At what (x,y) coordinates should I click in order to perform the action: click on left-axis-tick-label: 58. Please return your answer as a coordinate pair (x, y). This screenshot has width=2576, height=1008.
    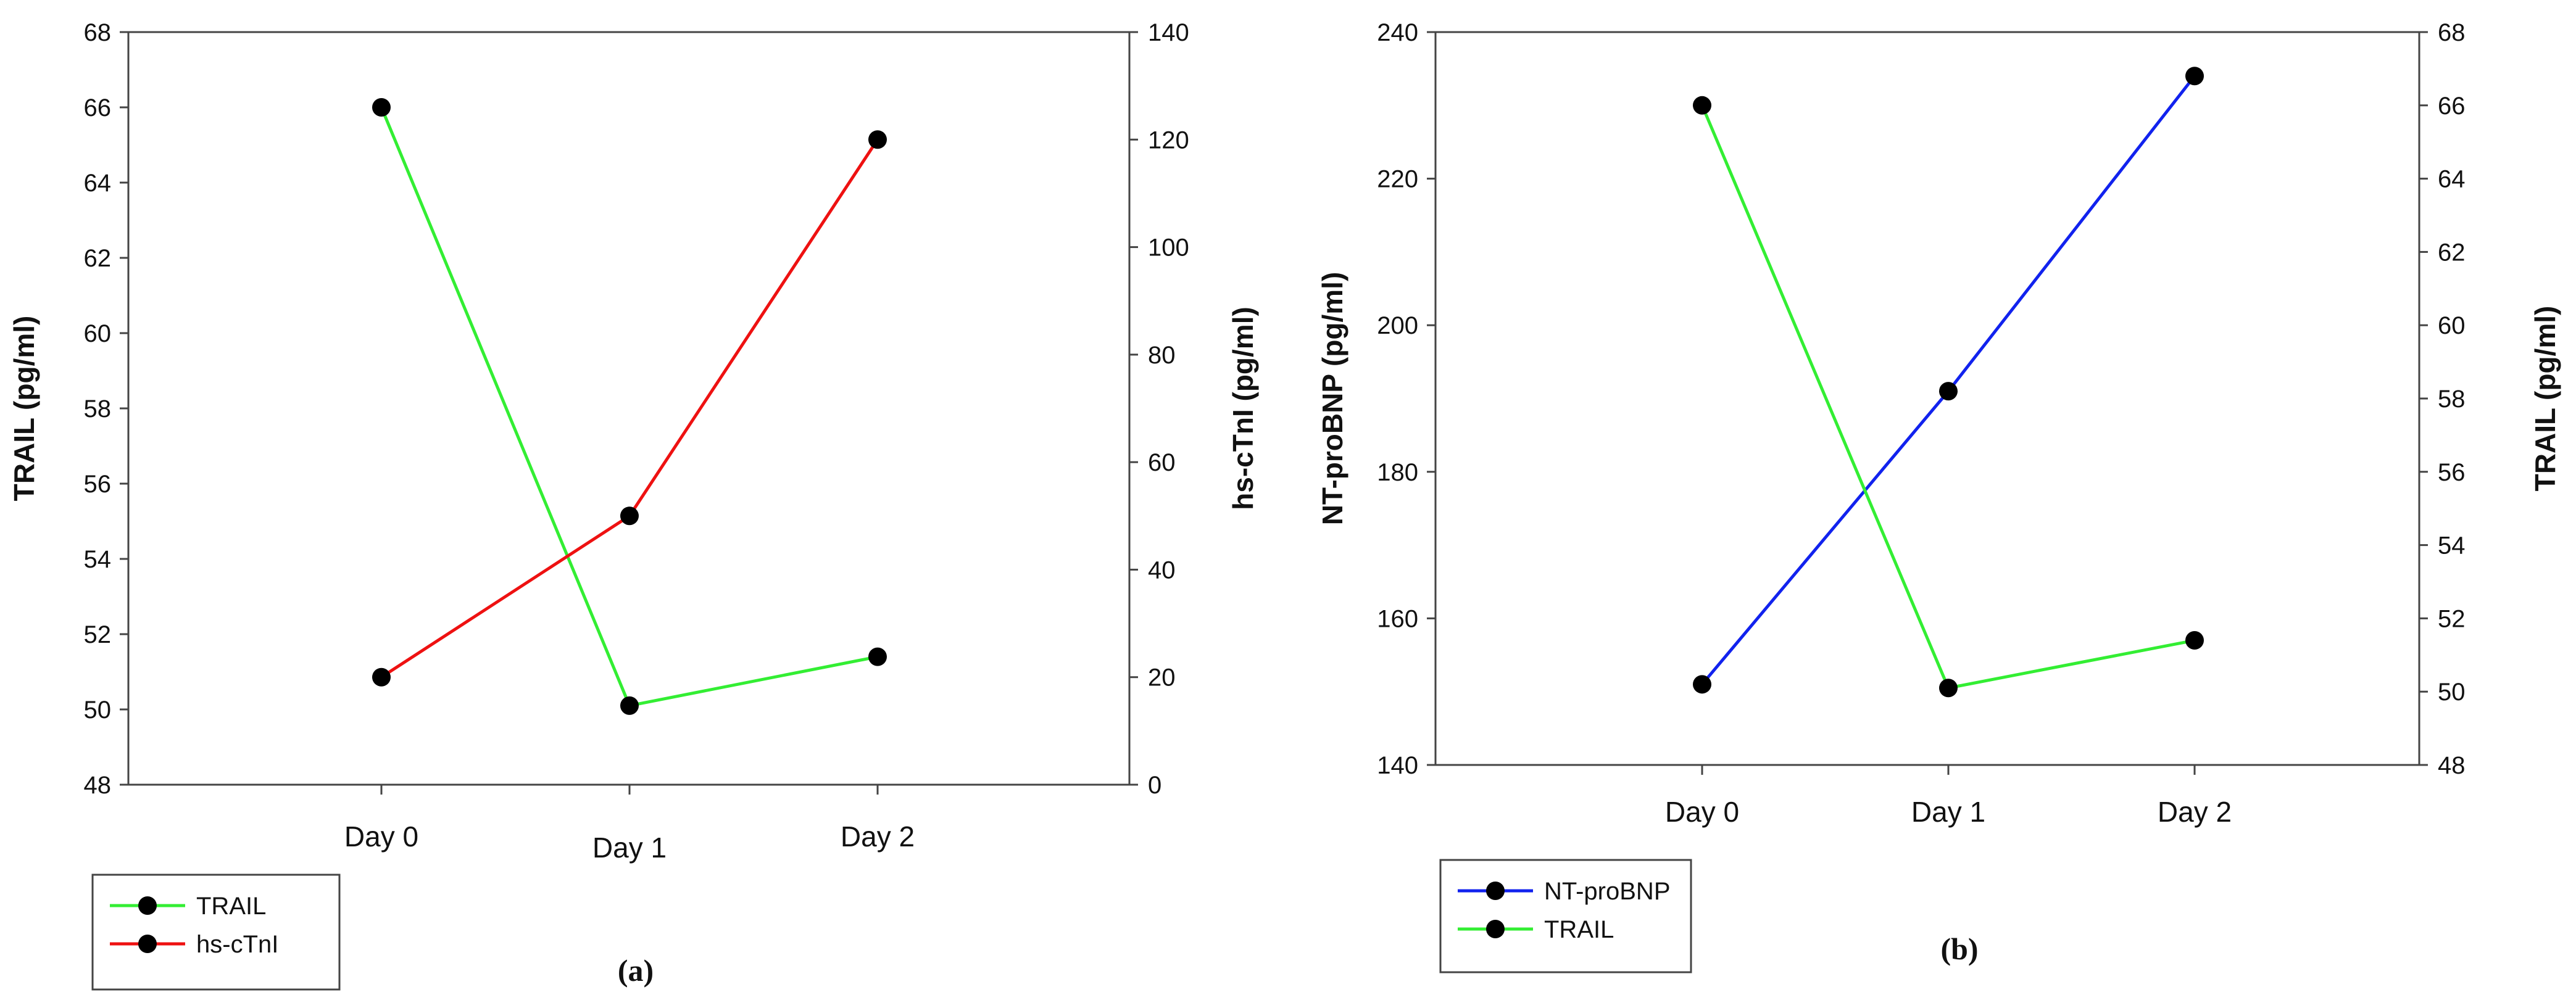
    Looking at the image, I should click on (98, 409).